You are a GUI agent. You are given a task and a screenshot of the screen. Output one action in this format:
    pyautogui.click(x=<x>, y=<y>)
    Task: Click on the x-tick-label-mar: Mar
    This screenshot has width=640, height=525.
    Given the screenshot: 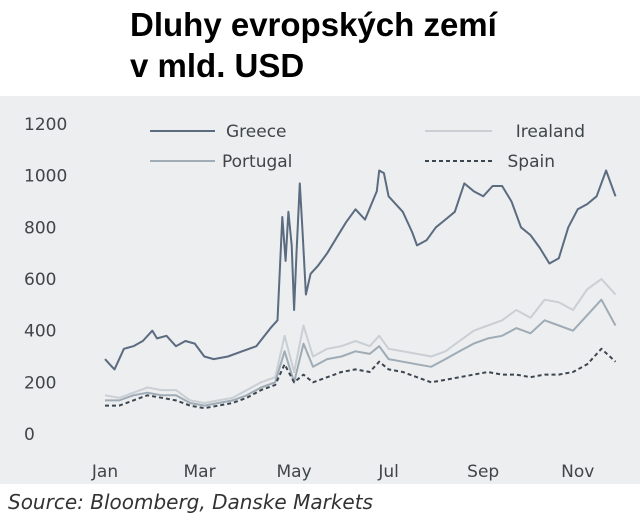 What is the action you would take?
    pyautogui.click(x=200, y=472)
    